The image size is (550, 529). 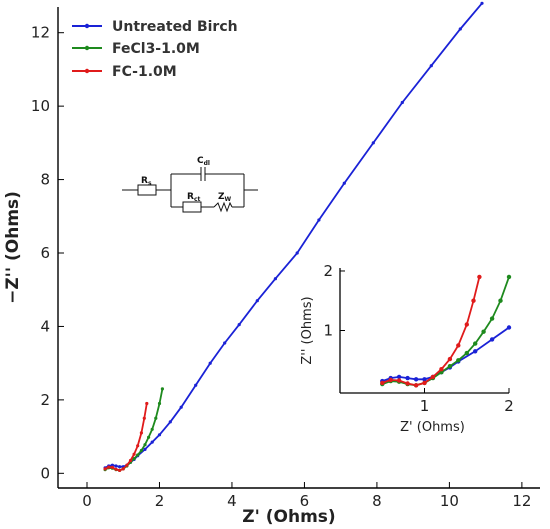 What do you see at coordinates (40, 33) in the screenshot?
I see `y-tick-label: 12` at bounding box center [40, 33].